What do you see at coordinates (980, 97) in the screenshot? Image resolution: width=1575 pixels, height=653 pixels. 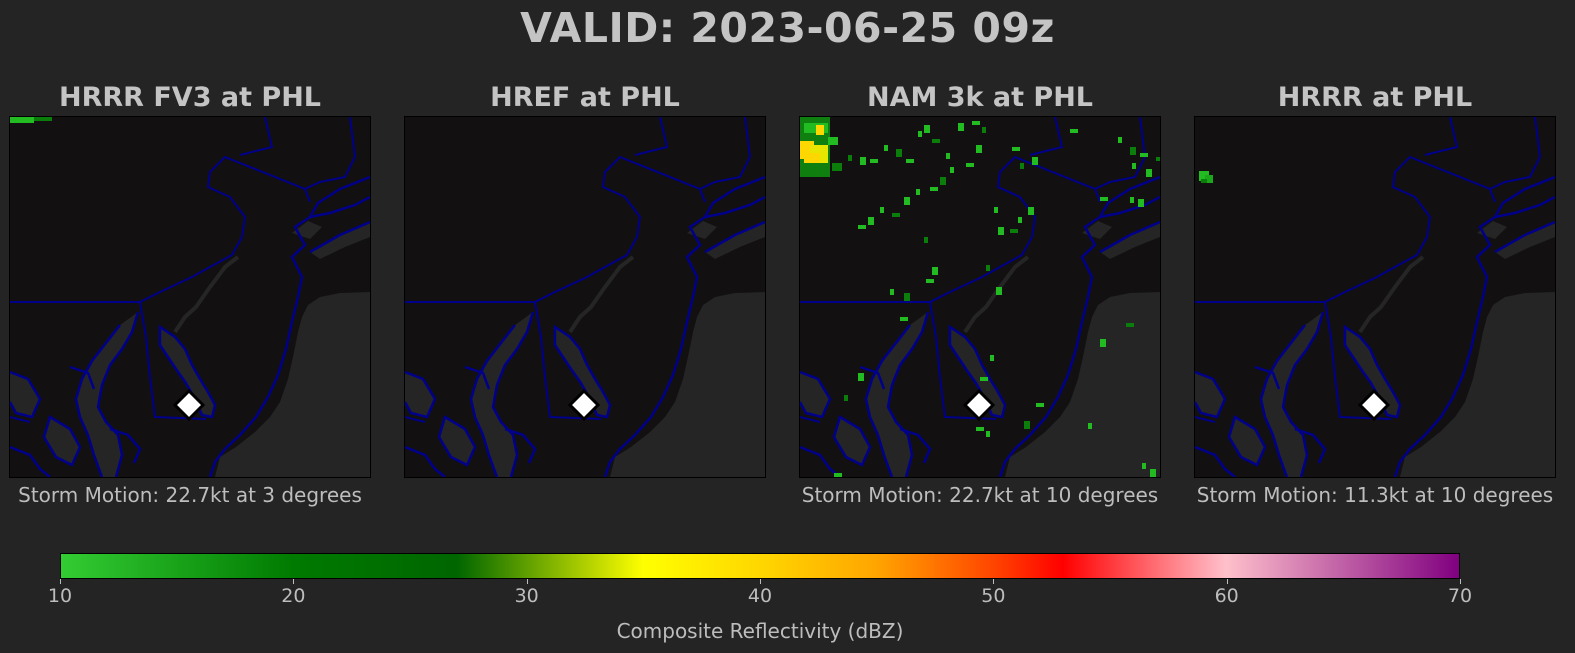 I see `panel-title: NAM 3k at PHL` at bounding box center [980, 97].